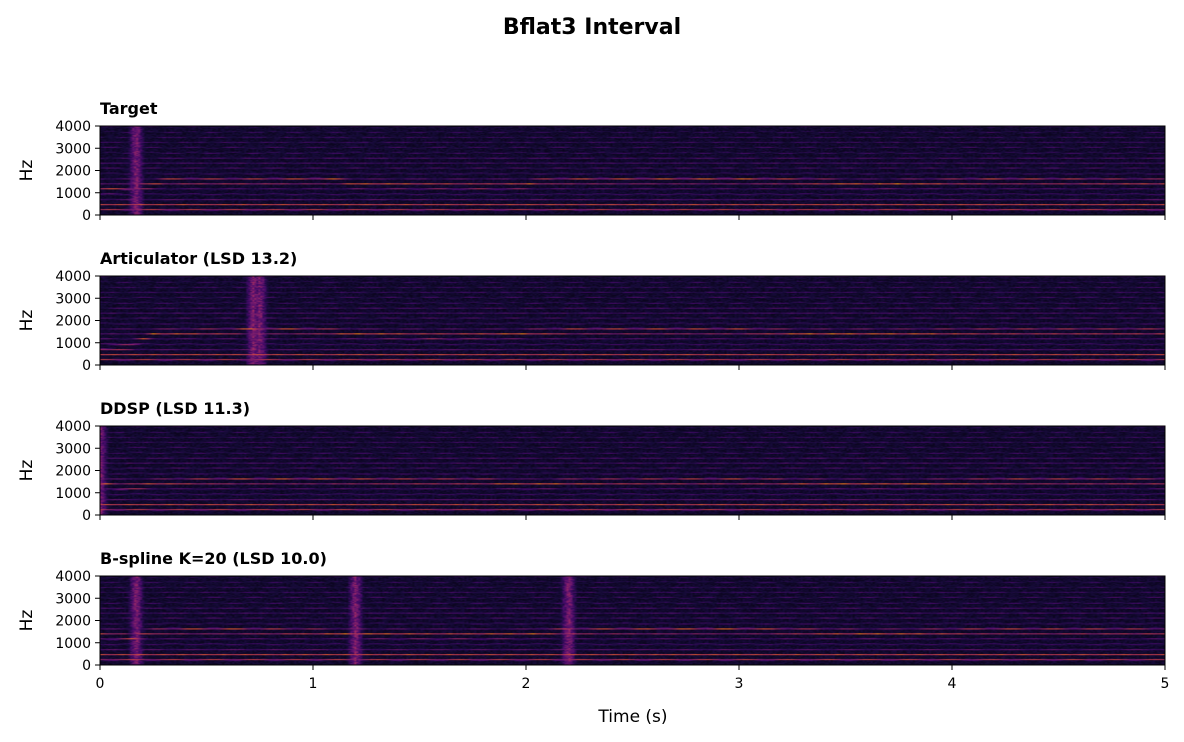 The height and width of the screenshot is (742, 1184). Describe the element at coordinates (952, 684) in the screenshot. I see `x-tick-label: 4` at that location.